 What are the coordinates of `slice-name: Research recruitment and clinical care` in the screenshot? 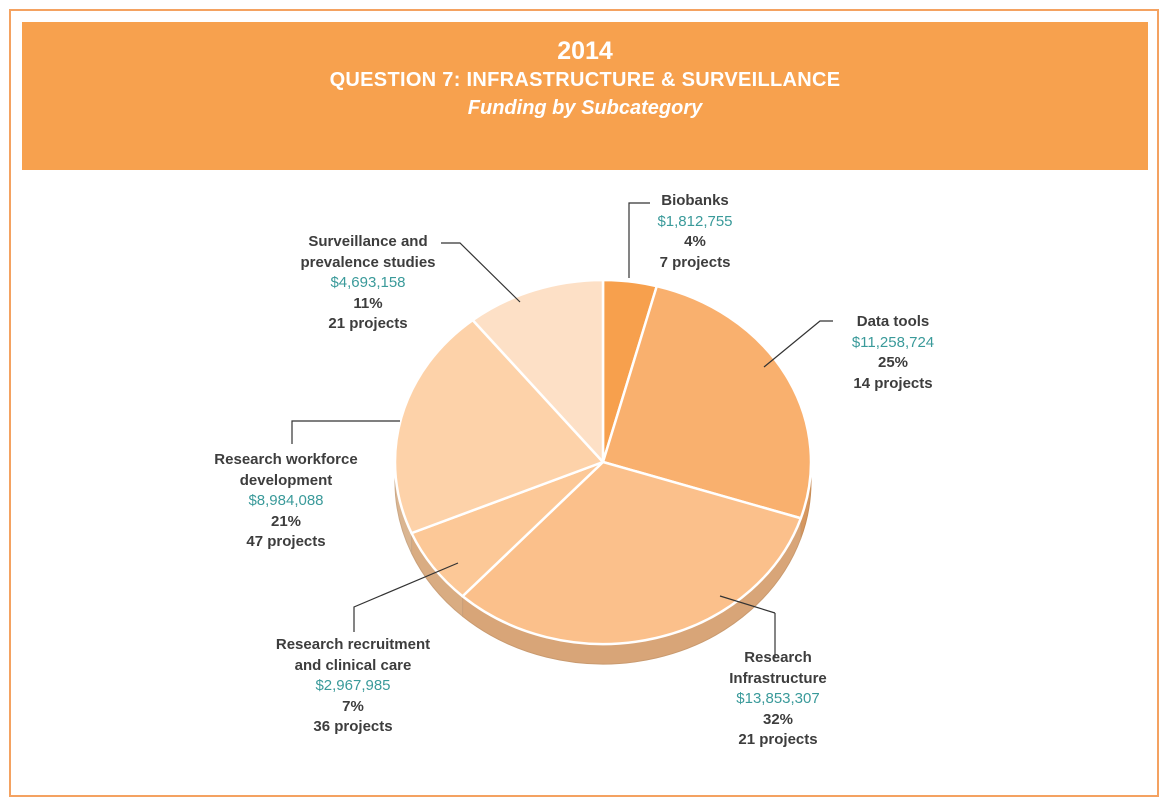 It's located at (353, 655).